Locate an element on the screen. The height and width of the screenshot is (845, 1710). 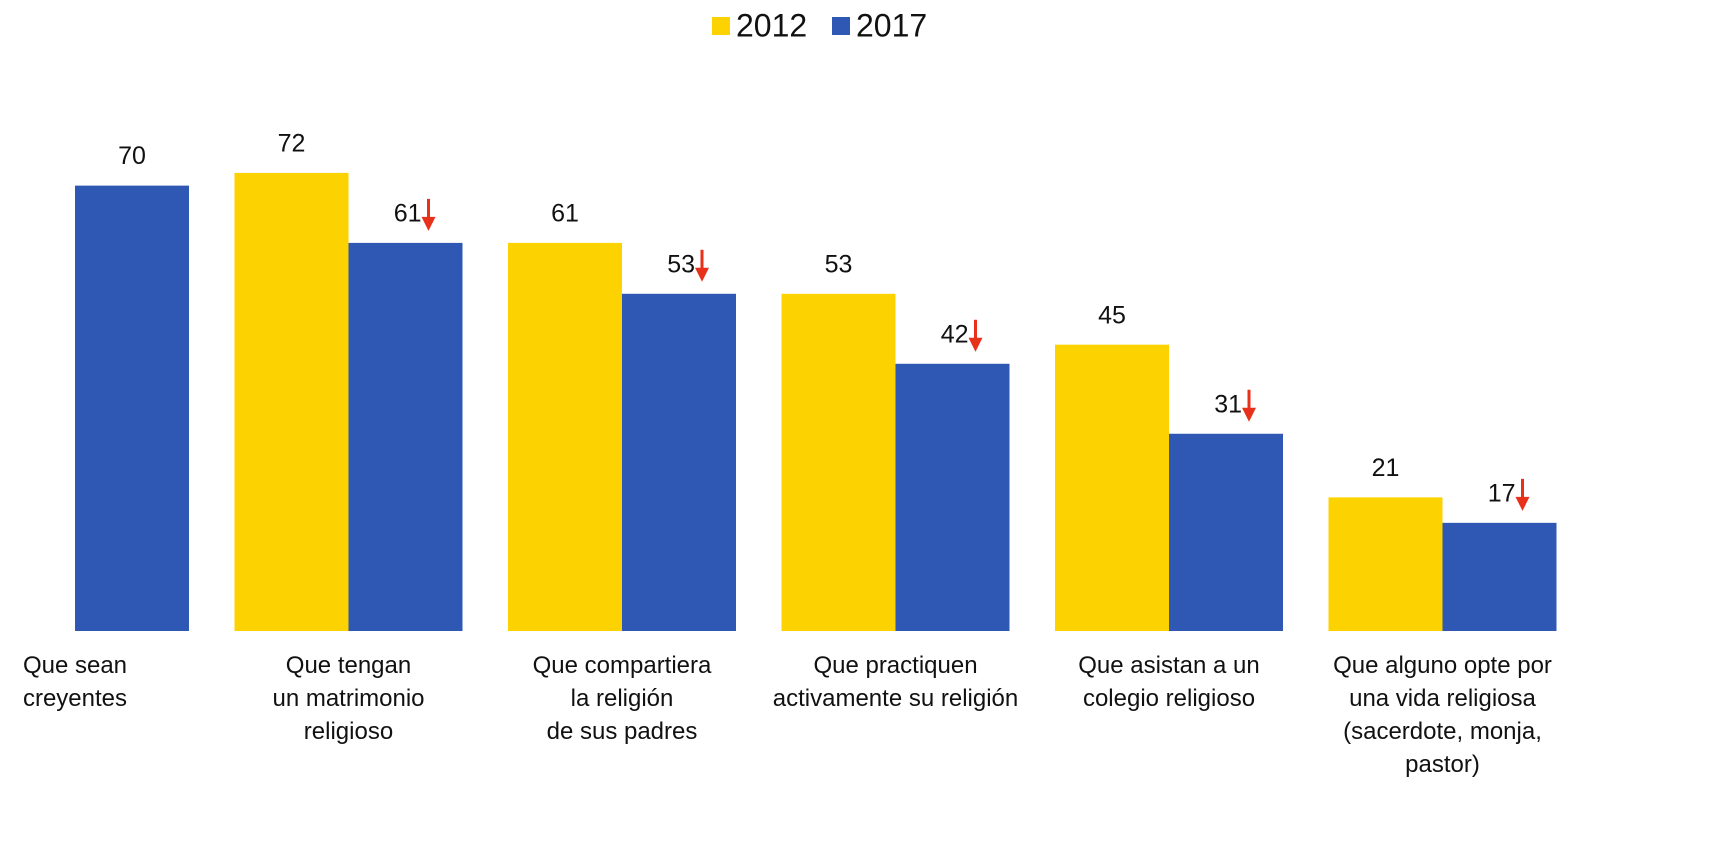
value-label: 17 is located at coordinates (1502, 493).